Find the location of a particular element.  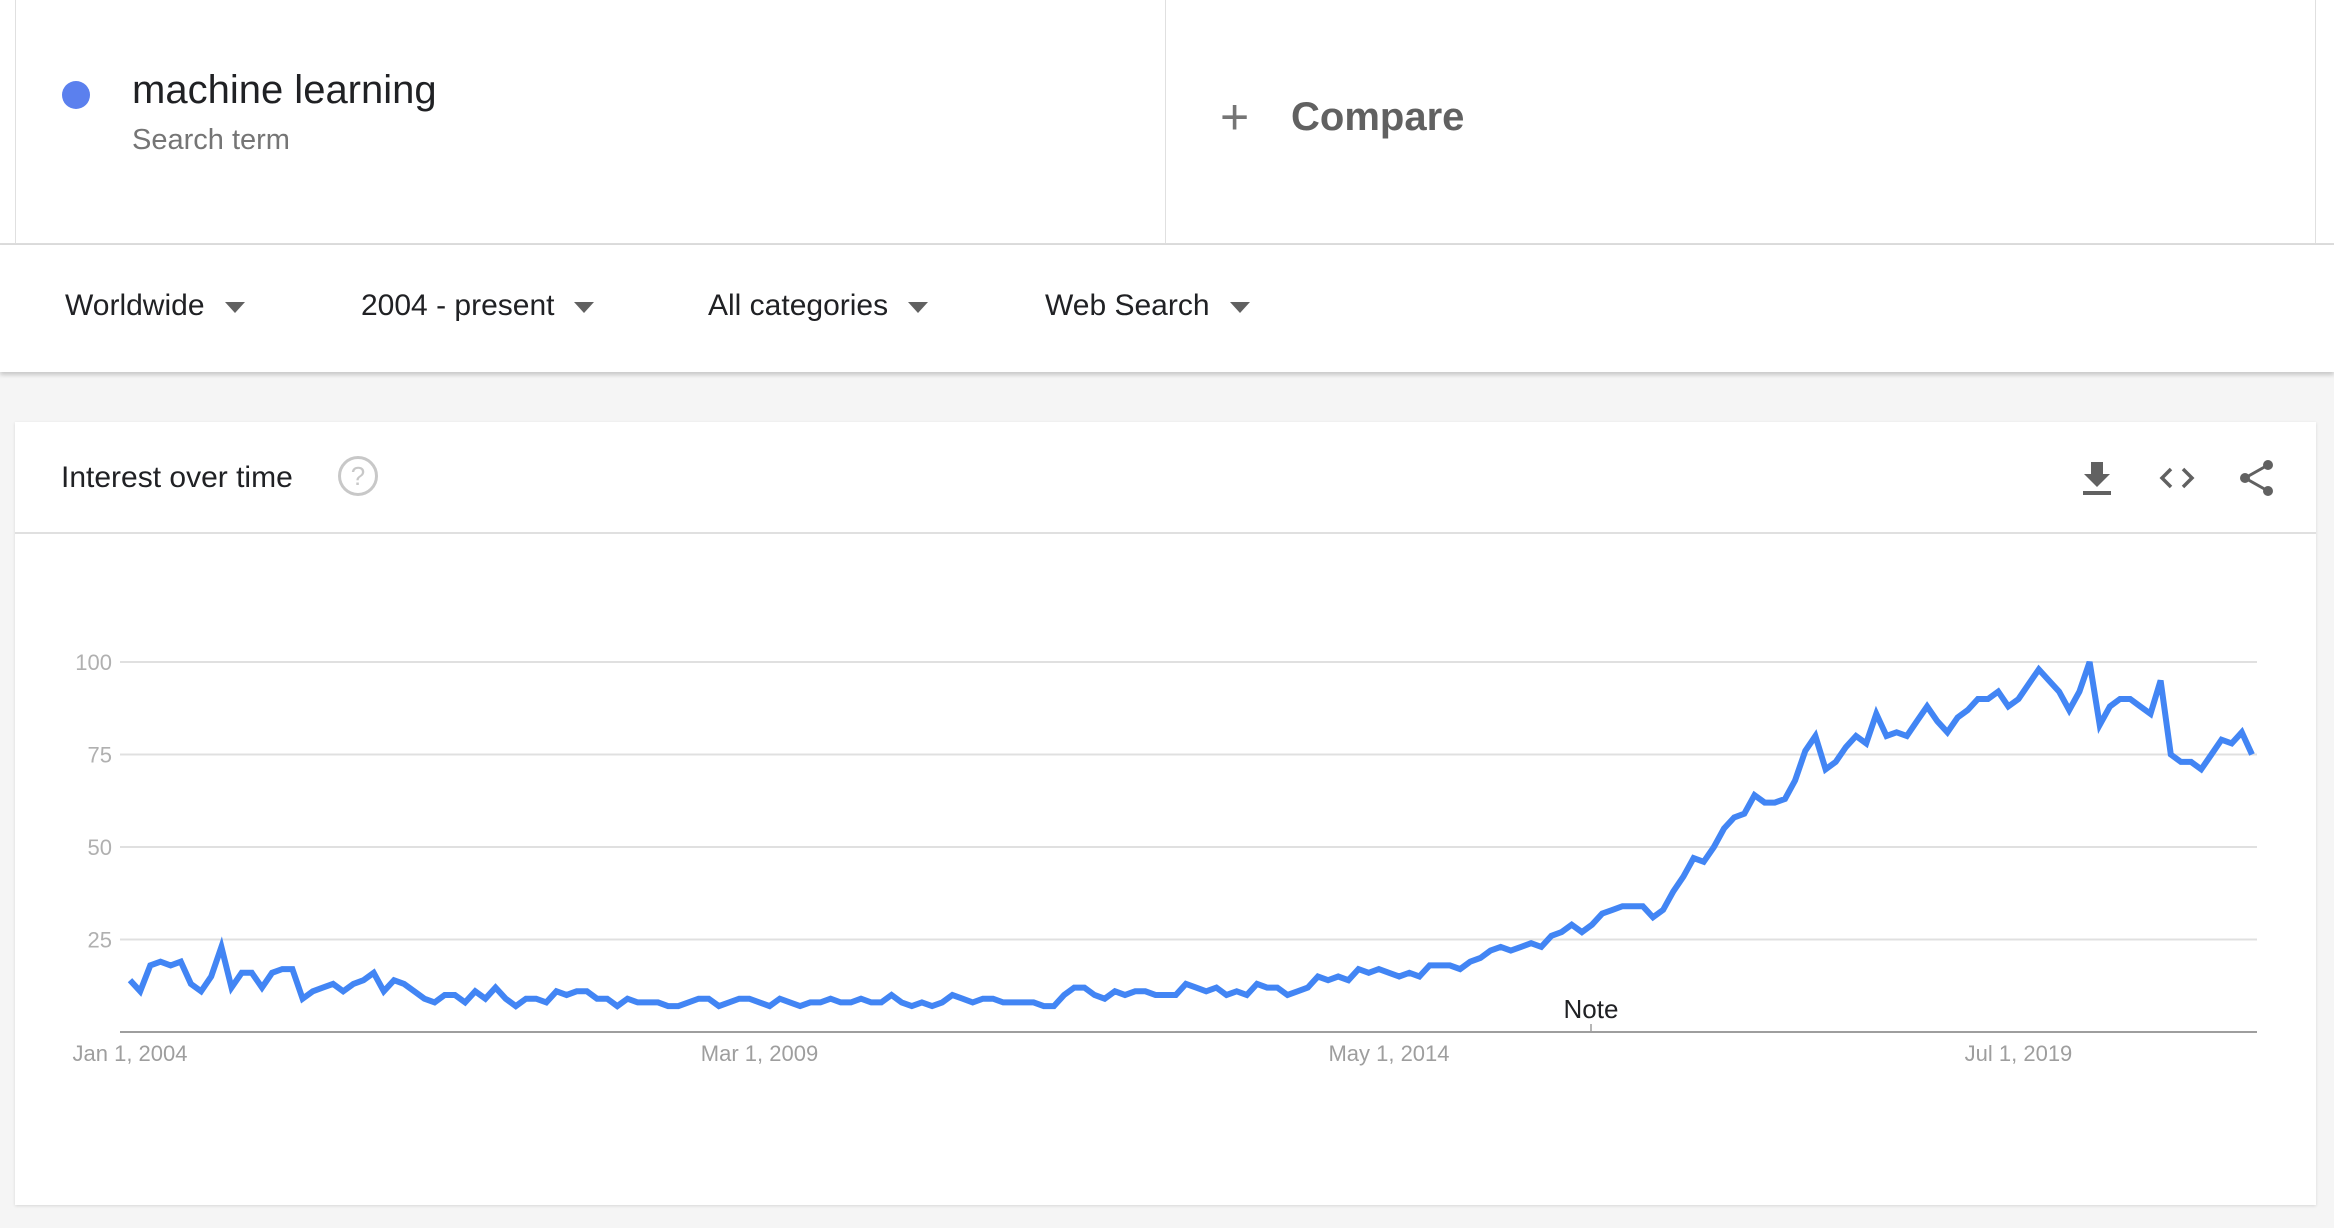

help-icon: ? is located at coordinates (358, 476).